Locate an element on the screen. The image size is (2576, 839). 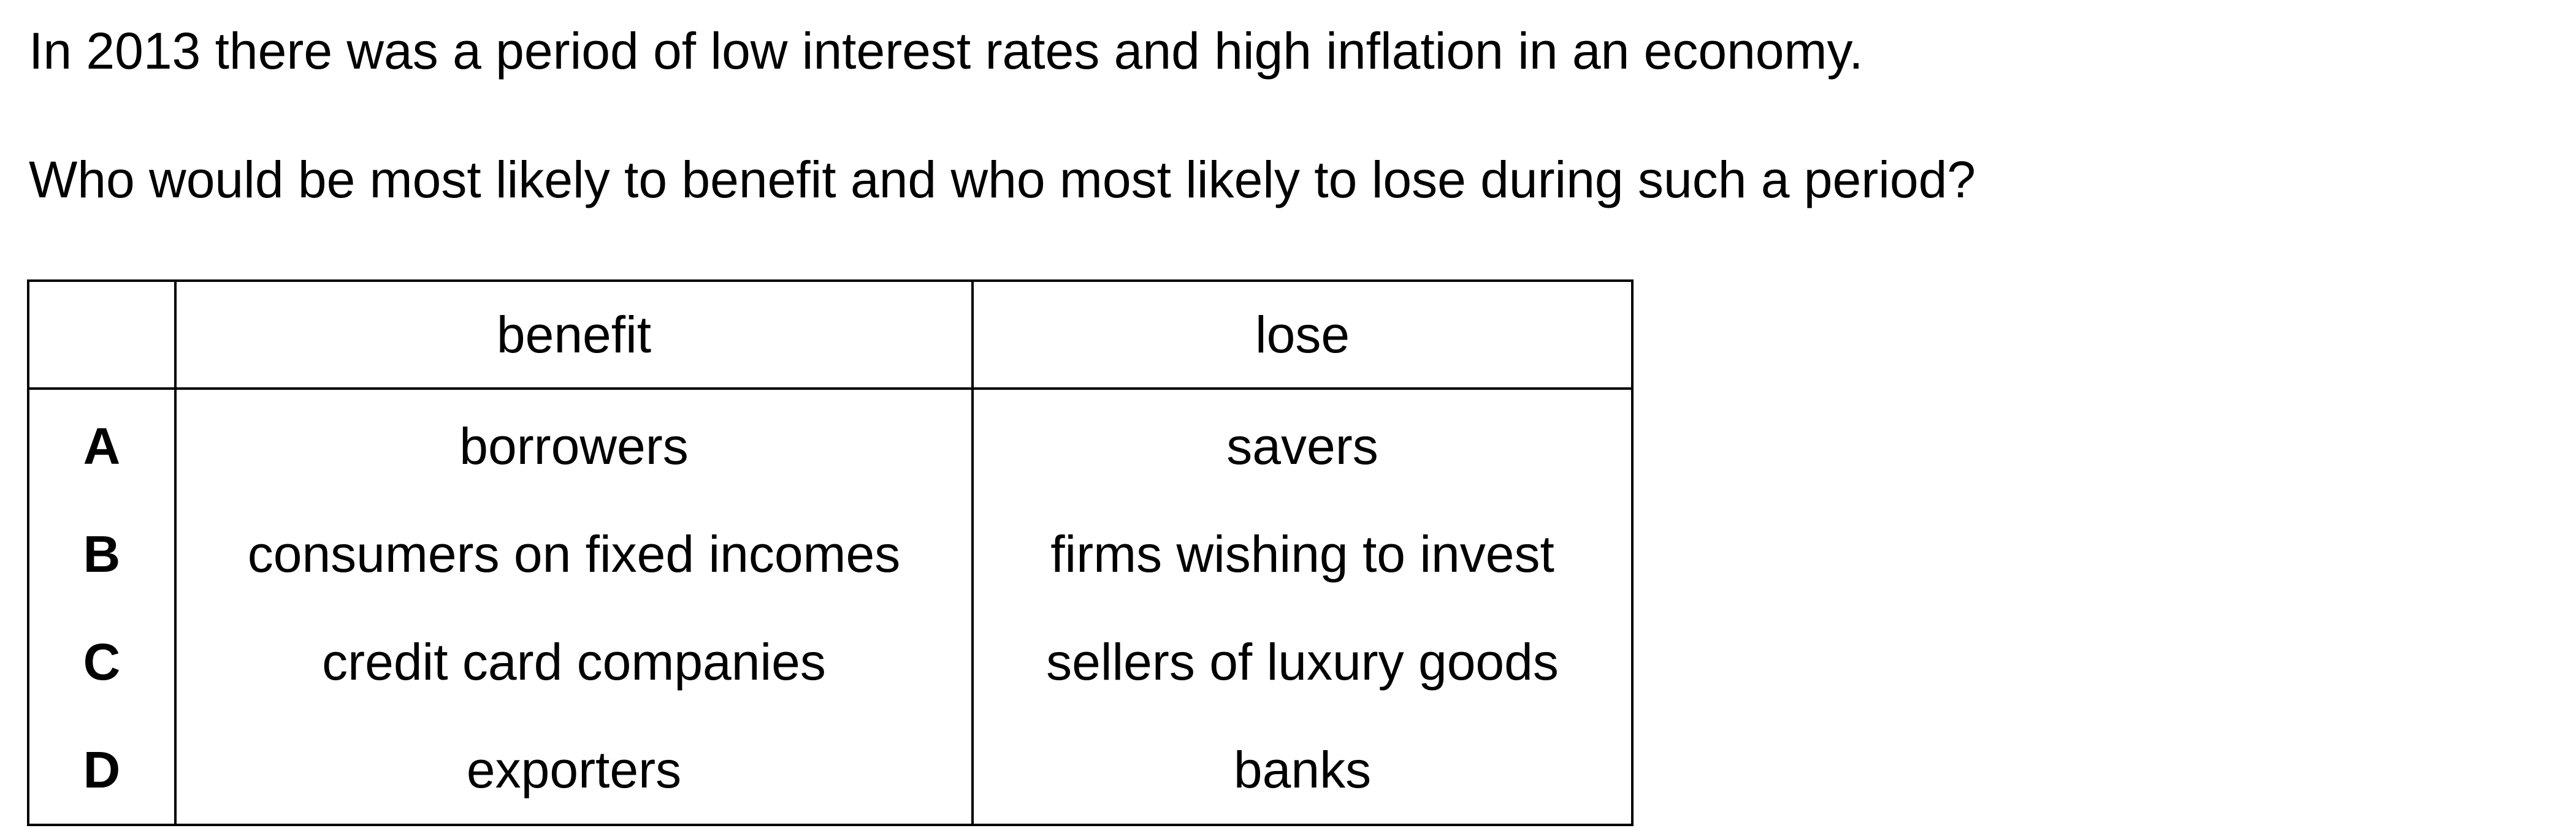
option-letter: D is located at coordinates (102, 771).